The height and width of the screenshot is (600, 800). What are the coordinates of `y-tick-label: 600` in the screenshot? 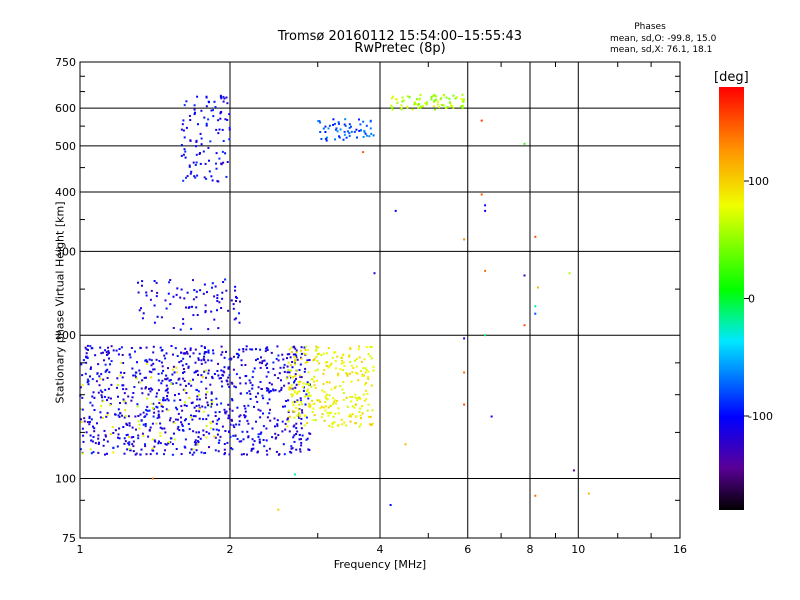 It's located at (65, 108).